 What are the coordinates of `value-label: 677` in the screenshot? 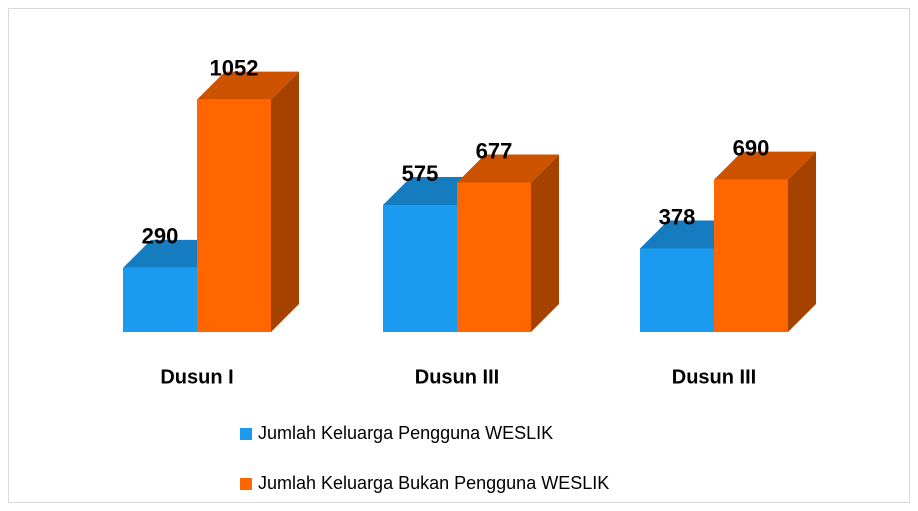 It's located at (494, 150).